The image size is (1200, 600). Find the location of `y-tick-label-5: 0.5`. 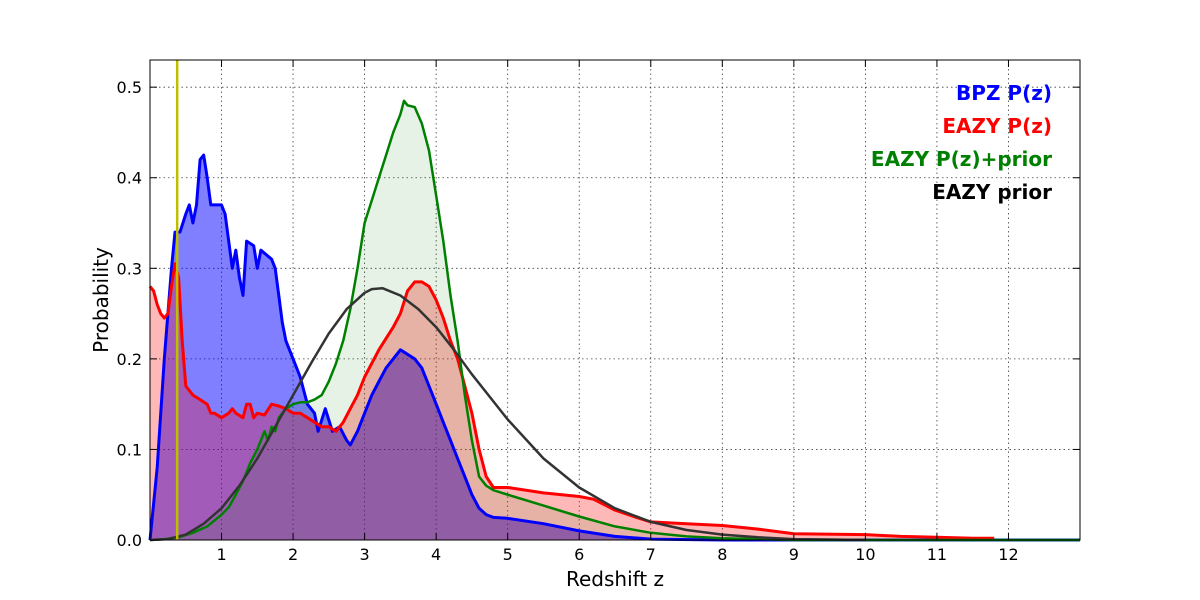

y-tick-label-5: 0.5 is located at coordinates (129, 87).